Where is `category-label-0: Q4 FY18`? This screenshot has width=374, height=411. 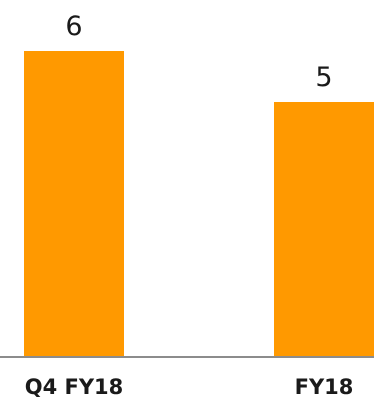
category-label-0: Q4 FY18 is located at coordinates (74, 387).